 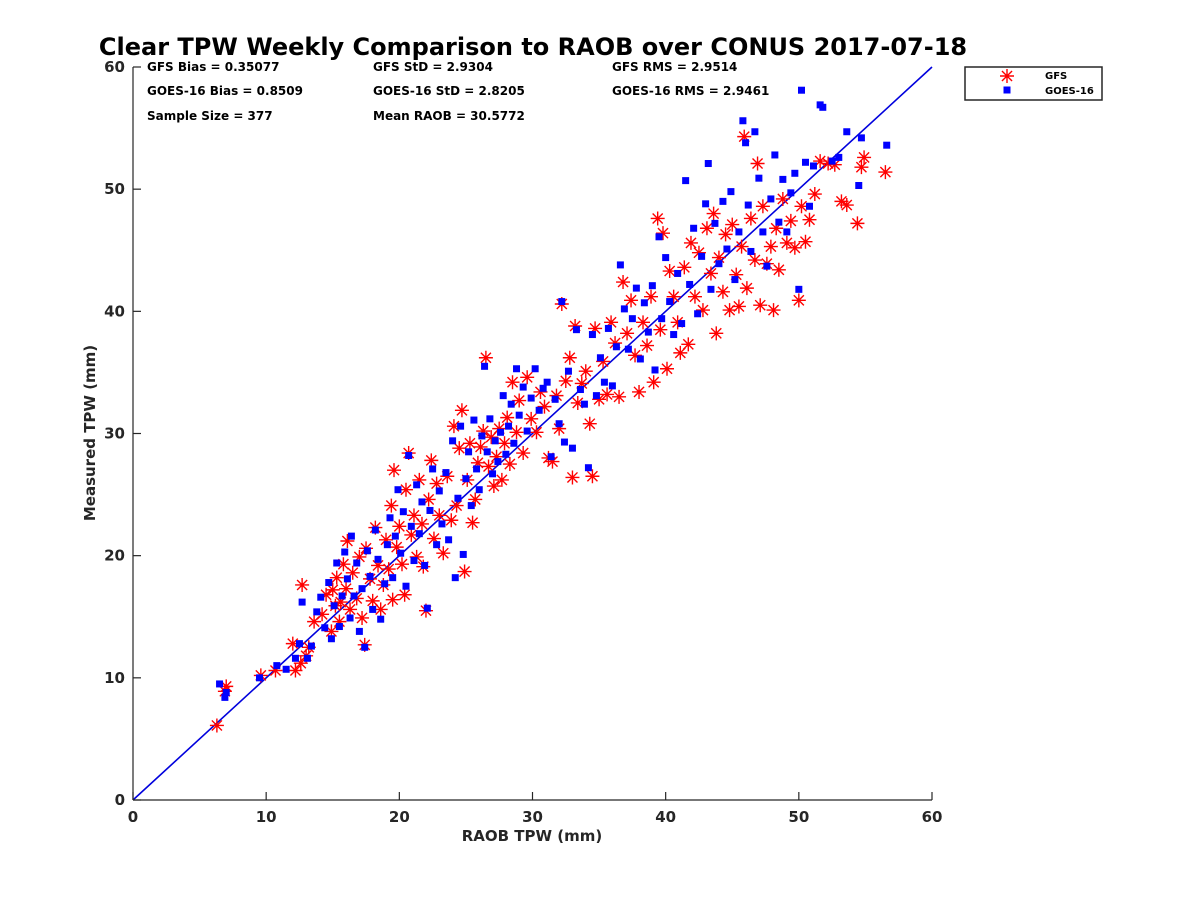 I want to click on y-axis-label: Measured TPW (mm), so click(x=90, y=433).